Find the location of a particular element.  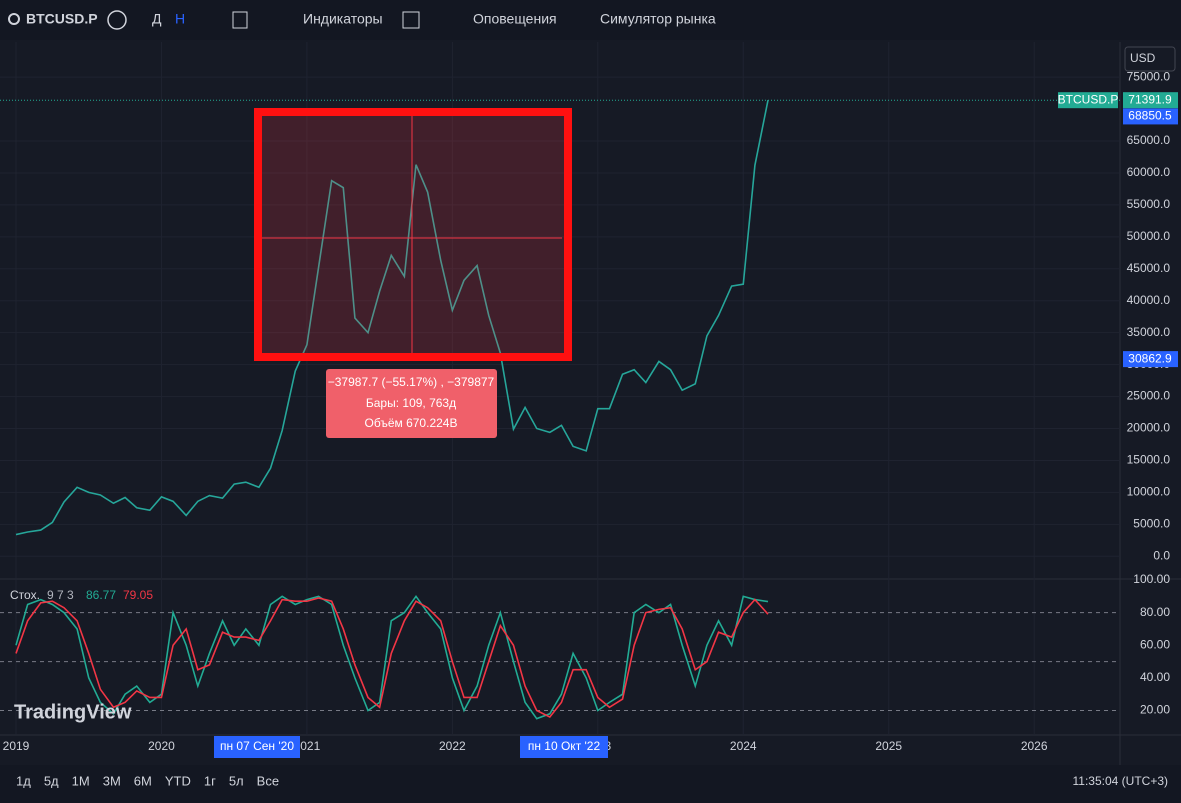

y-tick-label: 40000.0 is located at coordinates (1149, 300).